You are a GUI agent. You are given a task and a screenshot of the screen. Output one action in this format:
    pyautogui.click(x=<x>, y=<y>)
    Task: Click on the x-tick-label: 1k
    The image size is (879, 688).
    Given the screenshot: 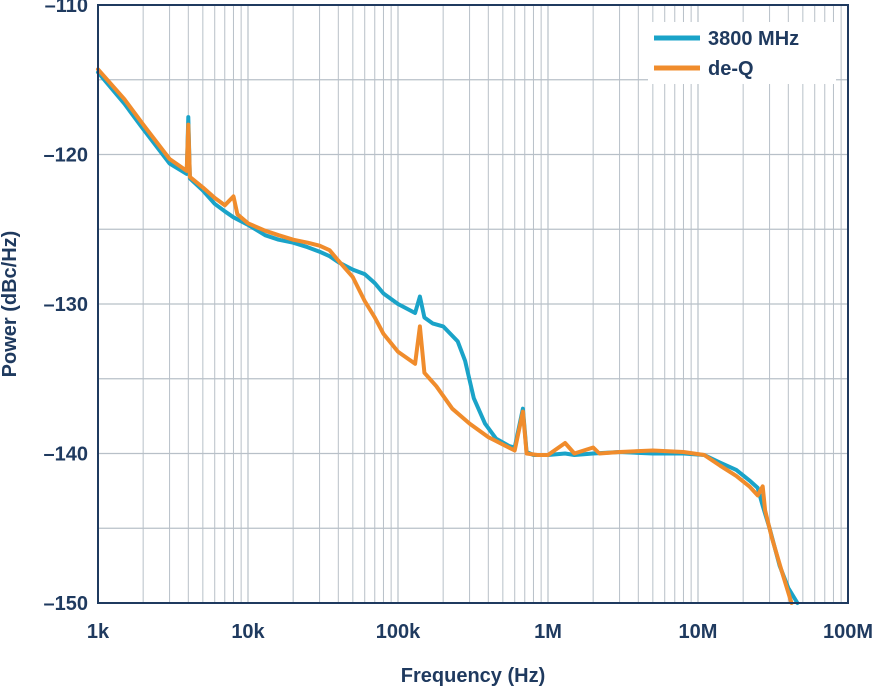 What is the action you would take?
    pyautogui.click(x=98, y=632)
    